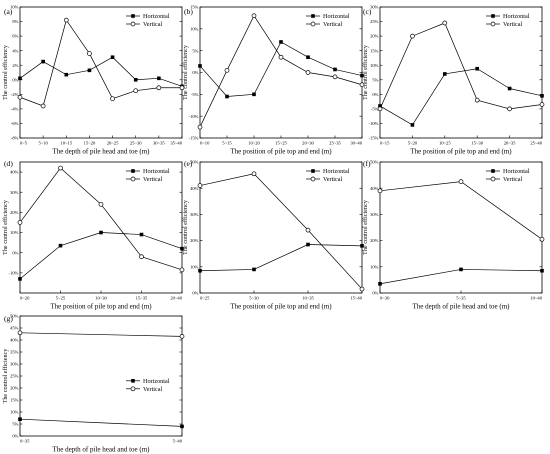 The image size is (550, 454). I want to click on y-tick-label: -8%, so click(15, 138).